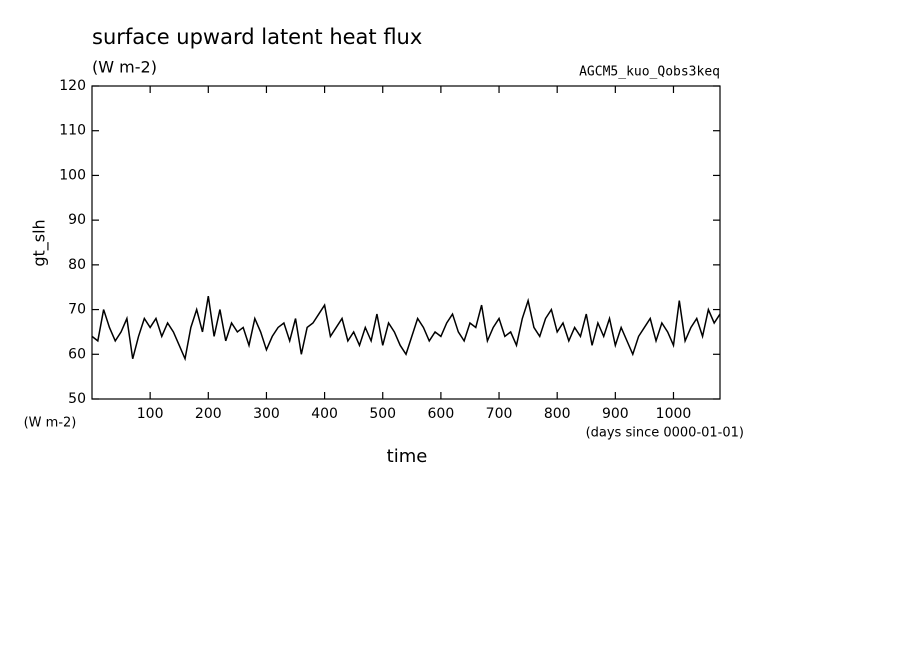 This screenshot has width=904, height=658. I want to click on x-tick-label: 900, so click(615, 414).